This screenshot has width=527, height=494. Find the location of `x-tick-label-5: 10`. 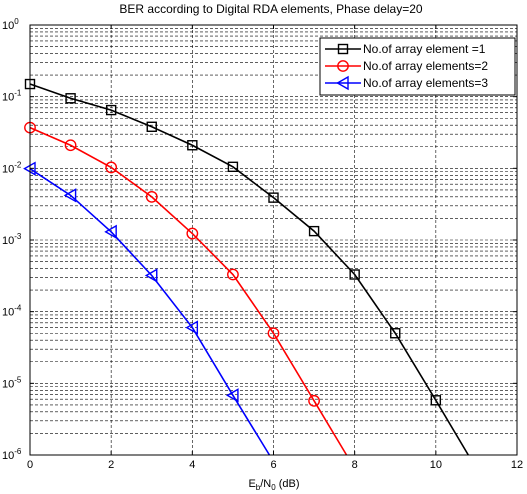

x-tick-label-5: 10 is located at coordinates (436, 465).